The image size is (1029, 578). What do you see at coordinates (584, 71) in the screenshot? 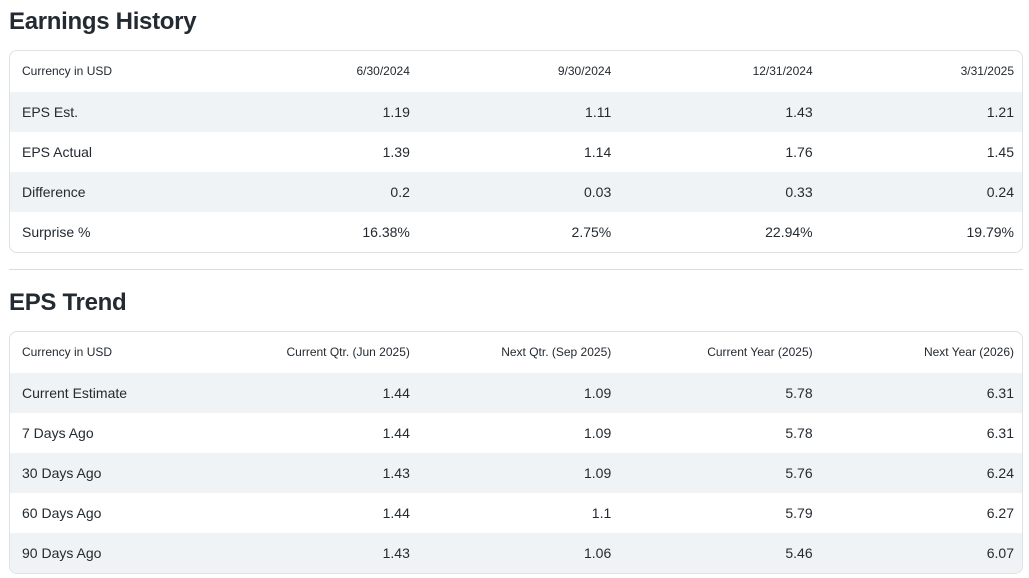
I see `column-header: 9/30/2024` at bounding box center [584, 71].